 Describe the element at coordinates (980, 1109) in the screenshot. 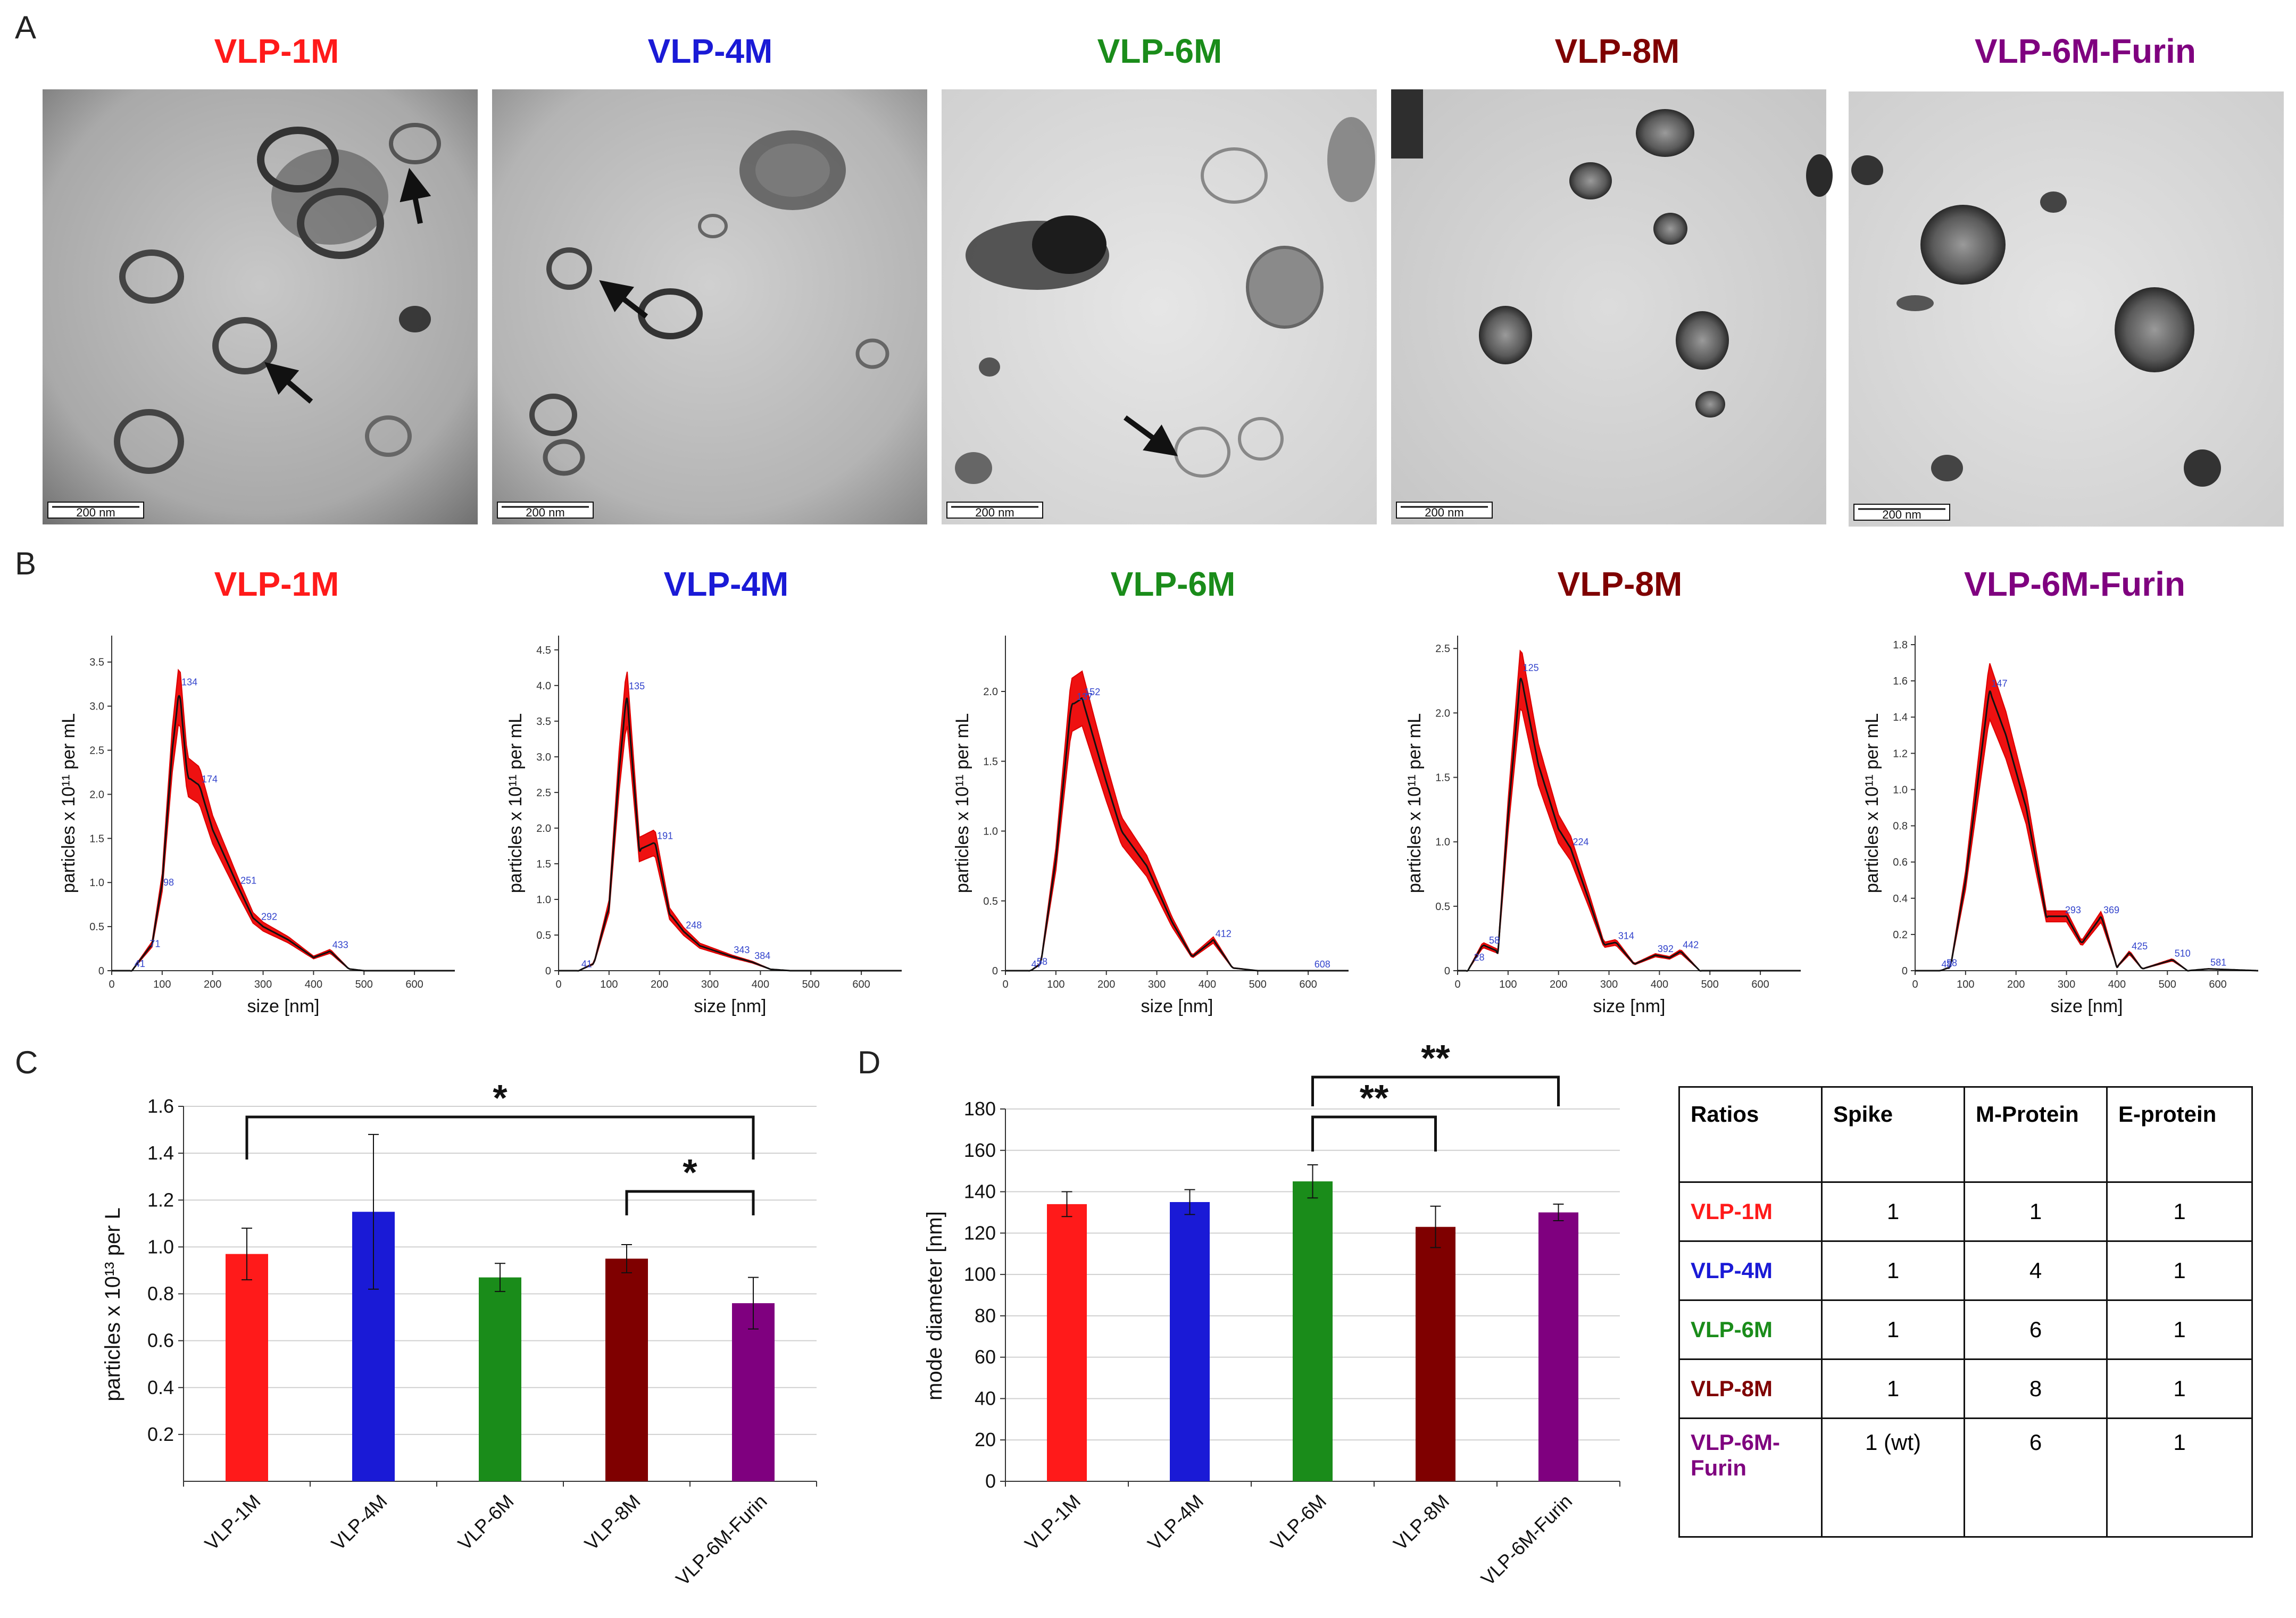

I see `y-tick-label: 180` at that location.